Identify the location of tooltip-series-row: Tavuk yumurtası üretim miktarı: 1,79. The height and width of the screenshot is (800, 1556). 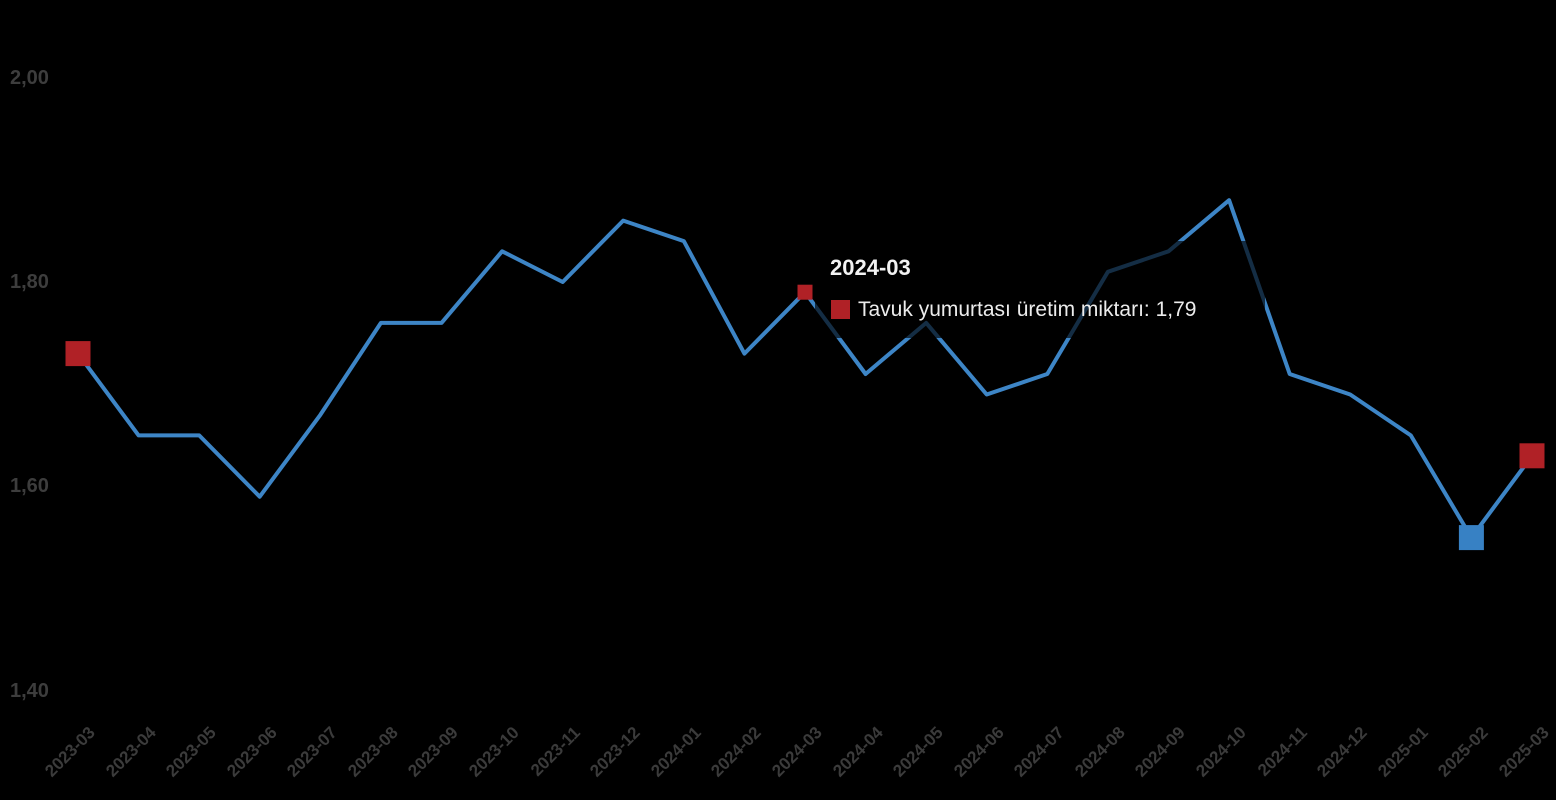
(1048, 309).